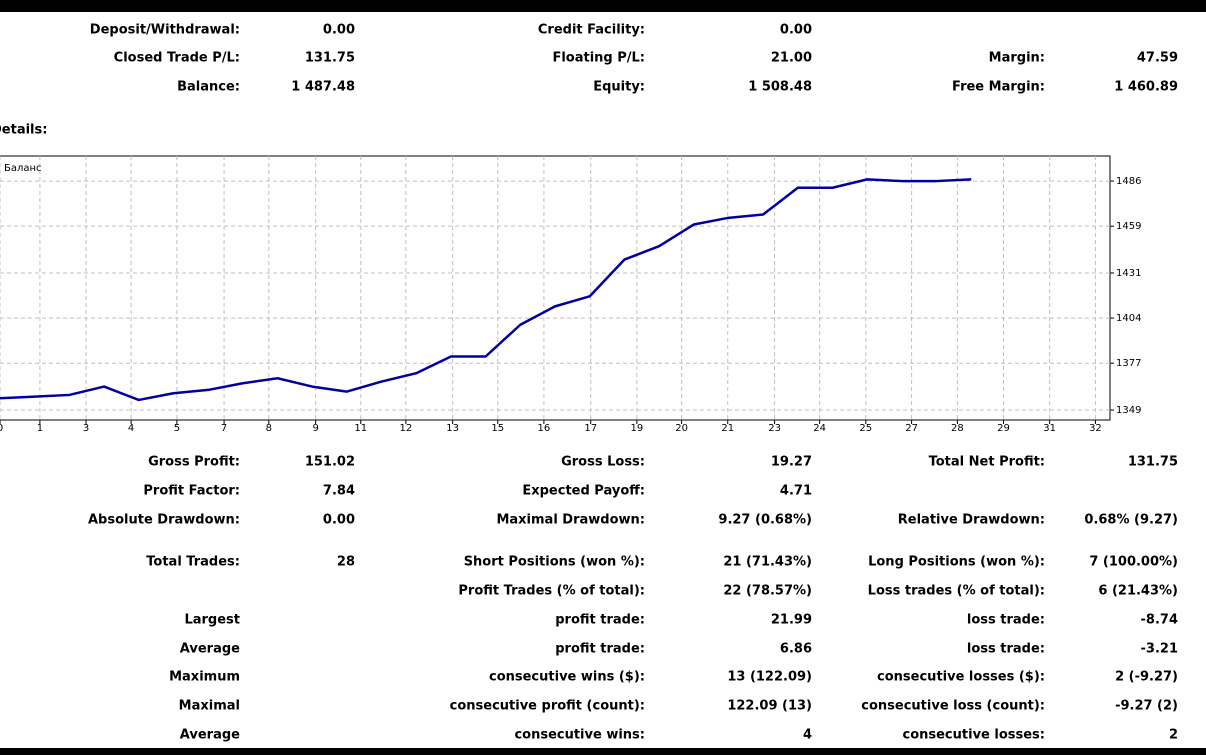  Describe the element at coordinates (1128, 226) in the screenshot. I see `y-tick-label: 1459` at that location.